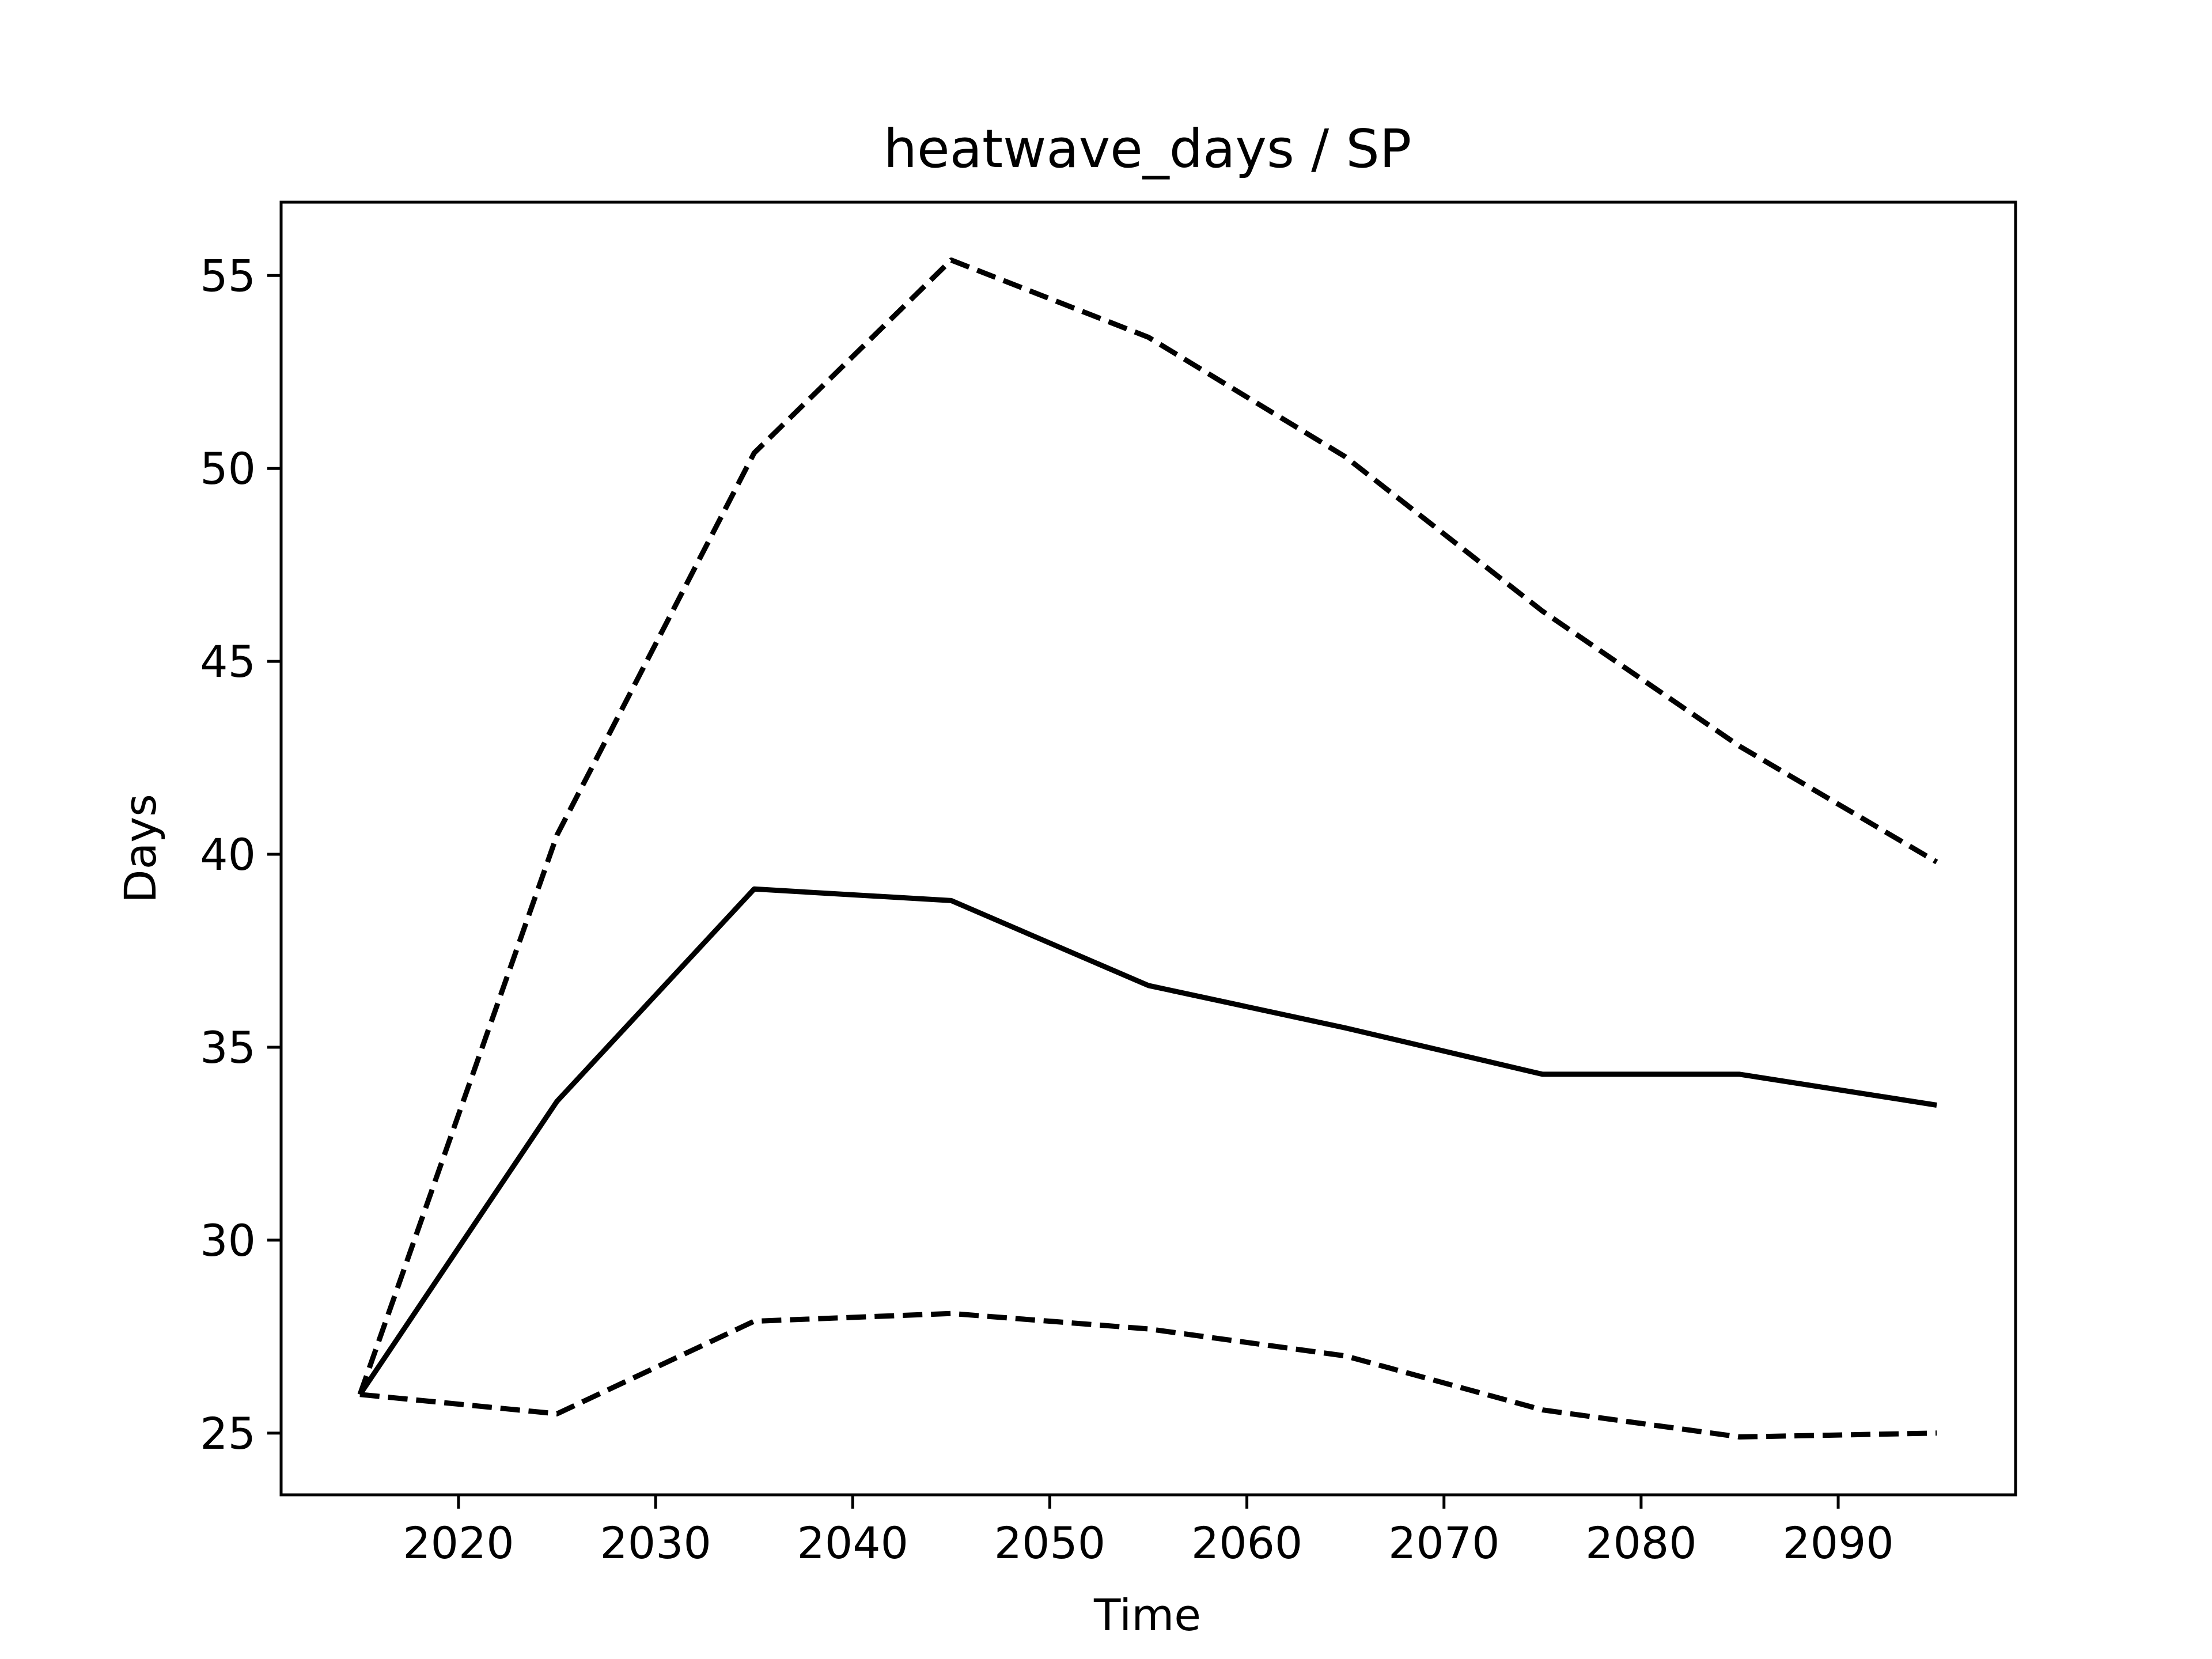 This screenshot has height=1659, width=2212. I want to click on x-tick-label: 2070, so click(1443, 1543).